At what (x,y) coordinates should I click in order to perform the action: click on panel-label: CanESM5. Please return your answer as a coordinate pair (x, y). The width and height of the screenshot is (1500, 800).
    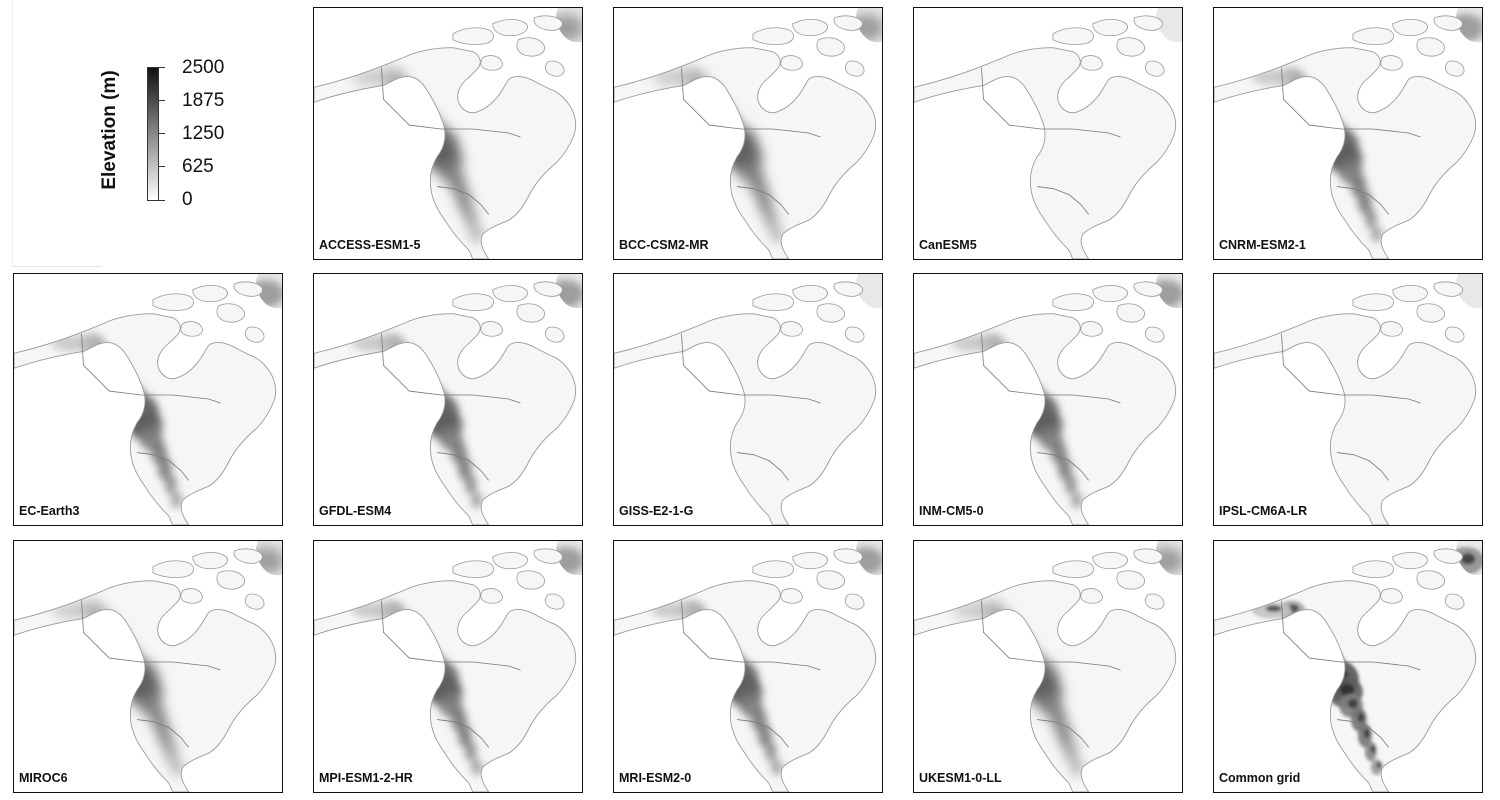
    Looking at the image, I should click on (948, 245).